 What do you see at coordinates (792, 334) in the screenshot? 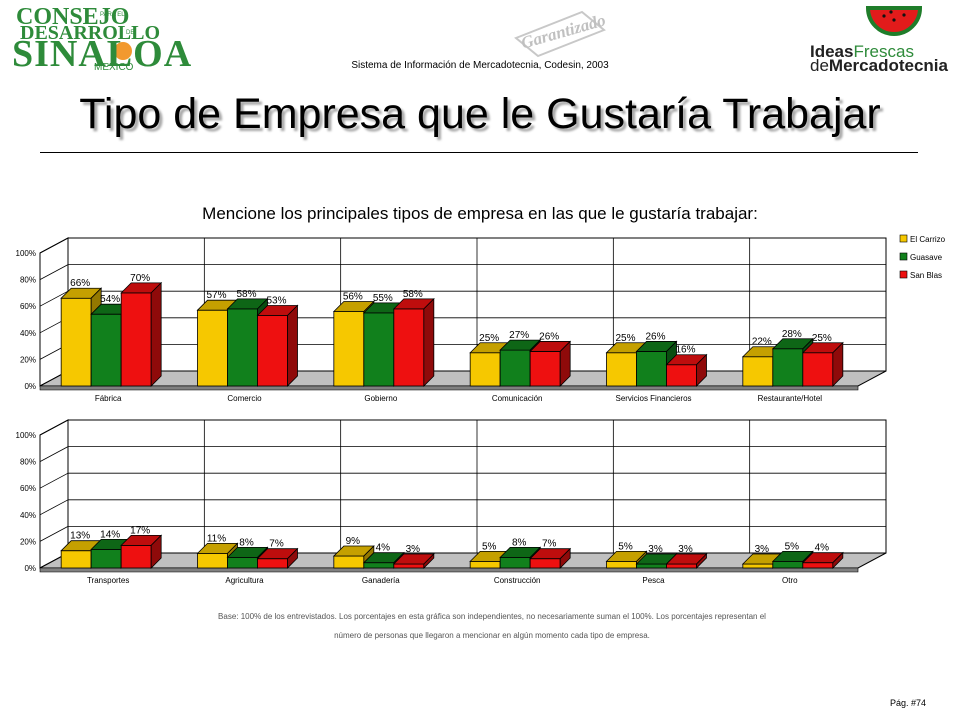
I see `data-label: 28%` at bounding box center [792, 334].